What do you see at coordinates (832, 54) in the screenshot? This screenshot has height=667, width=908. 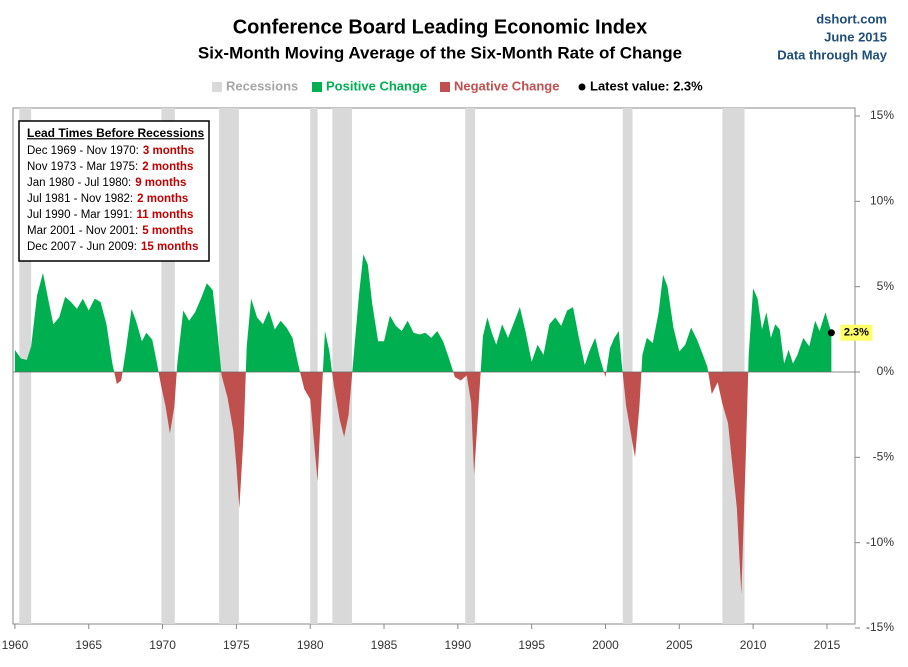 I see `source-note: Data through May` at bounding box center [832, 54].